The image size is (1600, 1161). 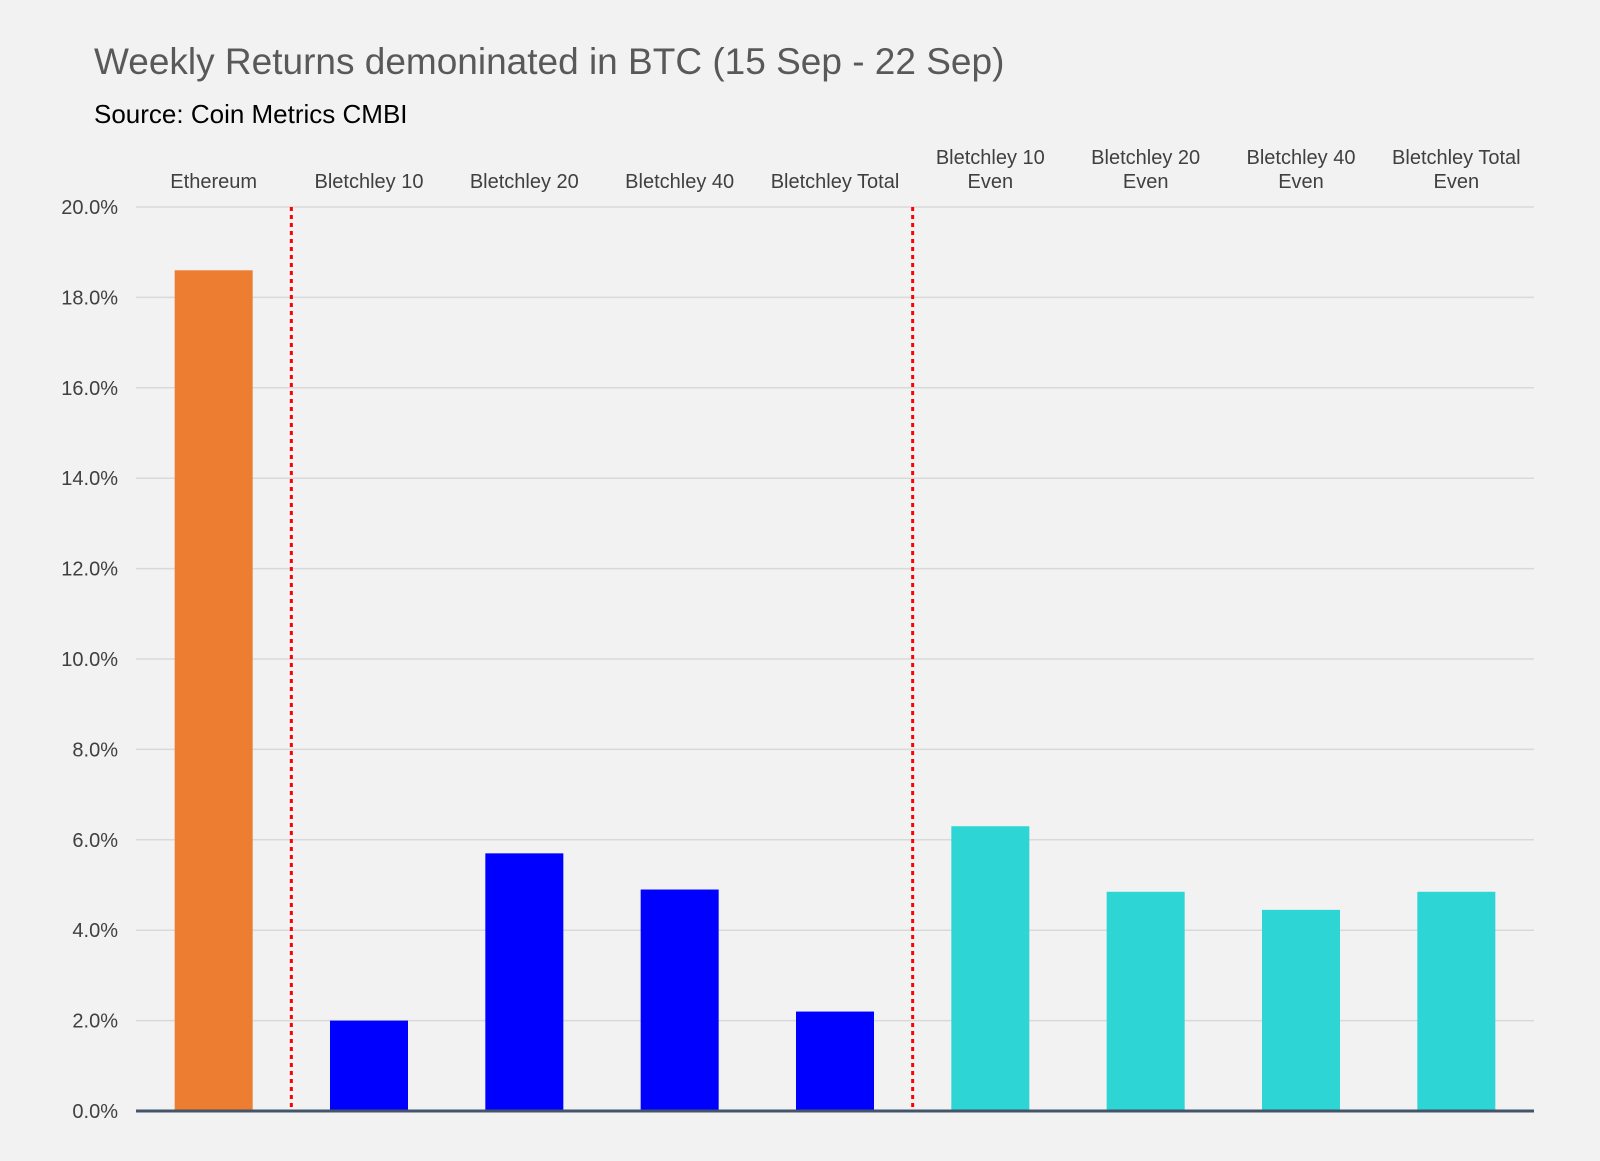 I want to click on y-tick-label: 10.0%, so click(x=89, y=660).